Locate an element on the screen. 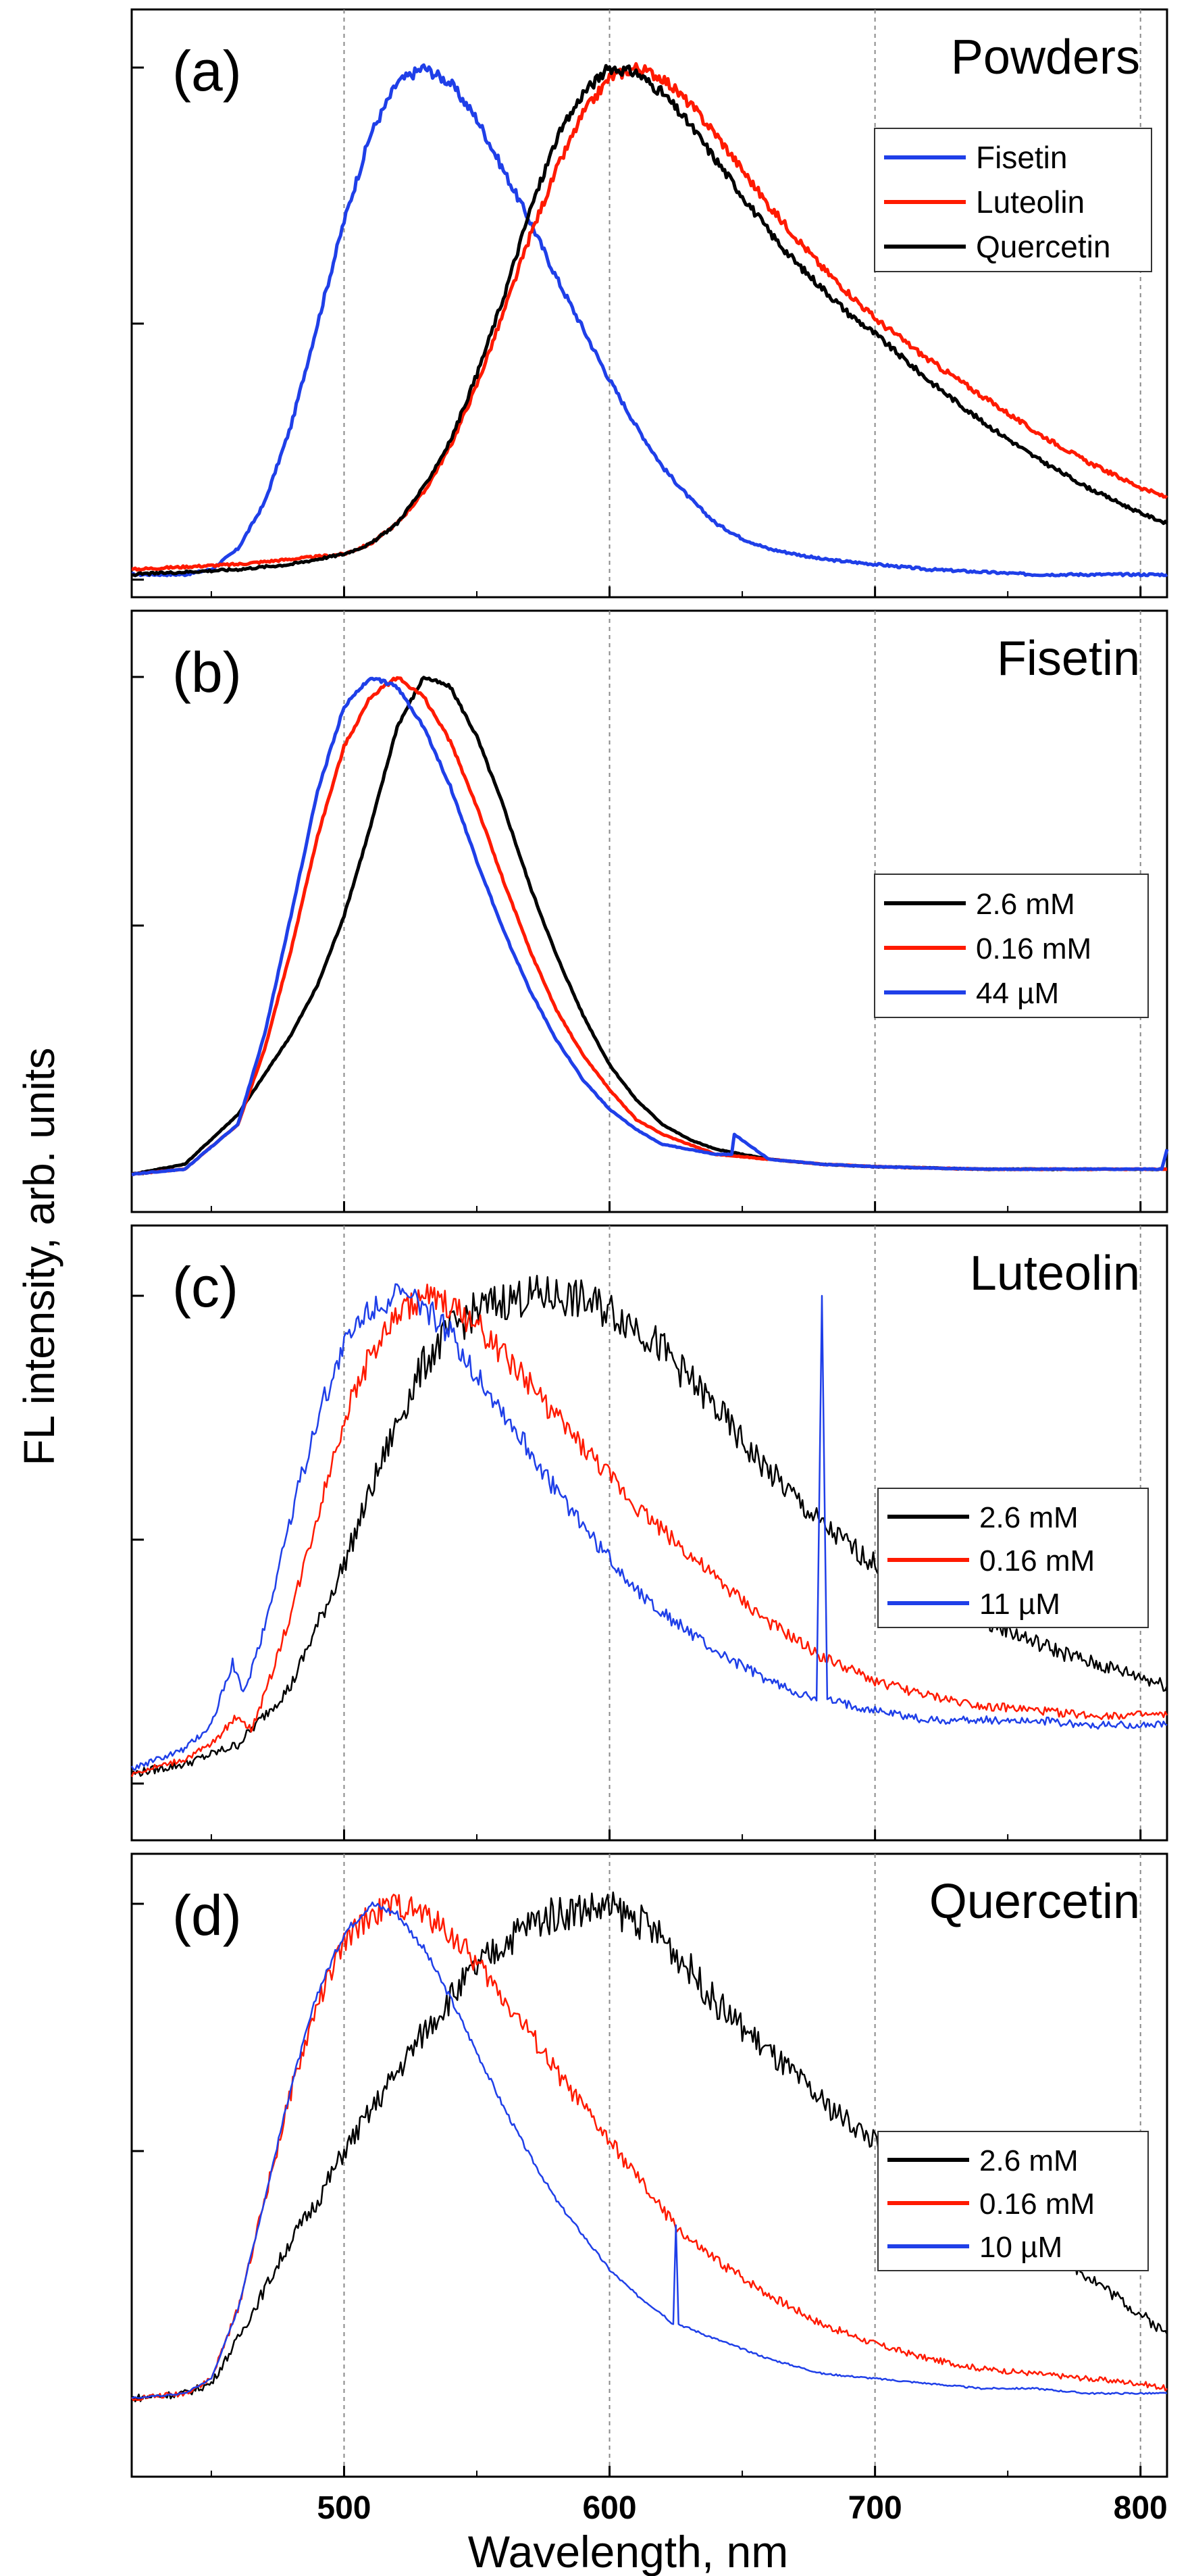 The width and height of the screenshot is (1190, 2576). panel-title: Fisetin is located at coordinates (1068, 659).